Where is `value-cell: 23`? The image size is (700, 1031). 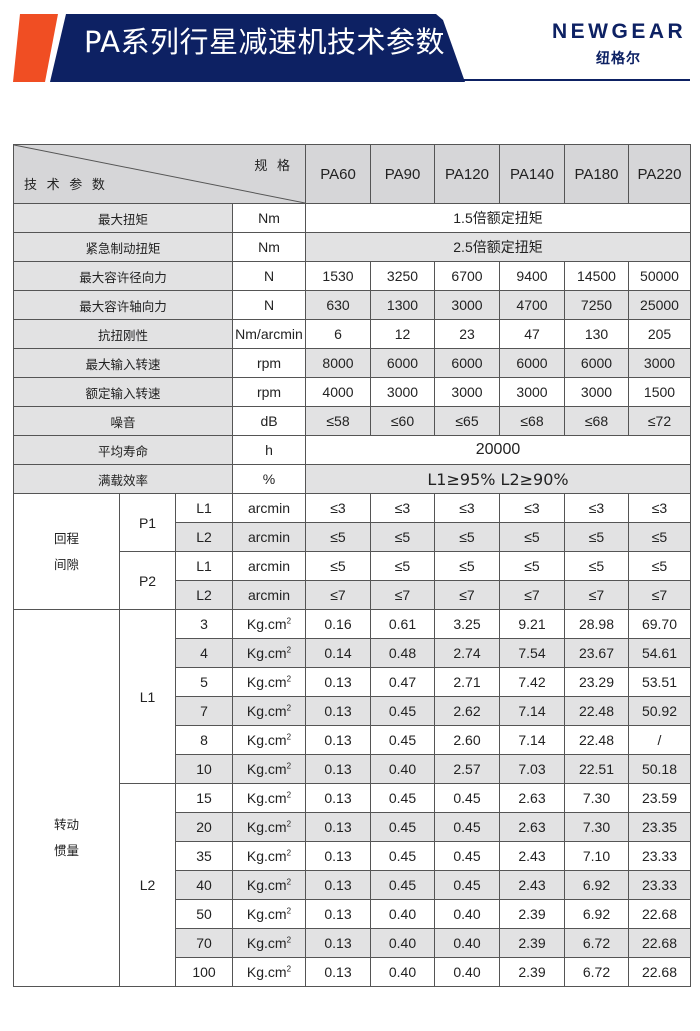
value-cell: 23 is located at coordinates (467, 334).